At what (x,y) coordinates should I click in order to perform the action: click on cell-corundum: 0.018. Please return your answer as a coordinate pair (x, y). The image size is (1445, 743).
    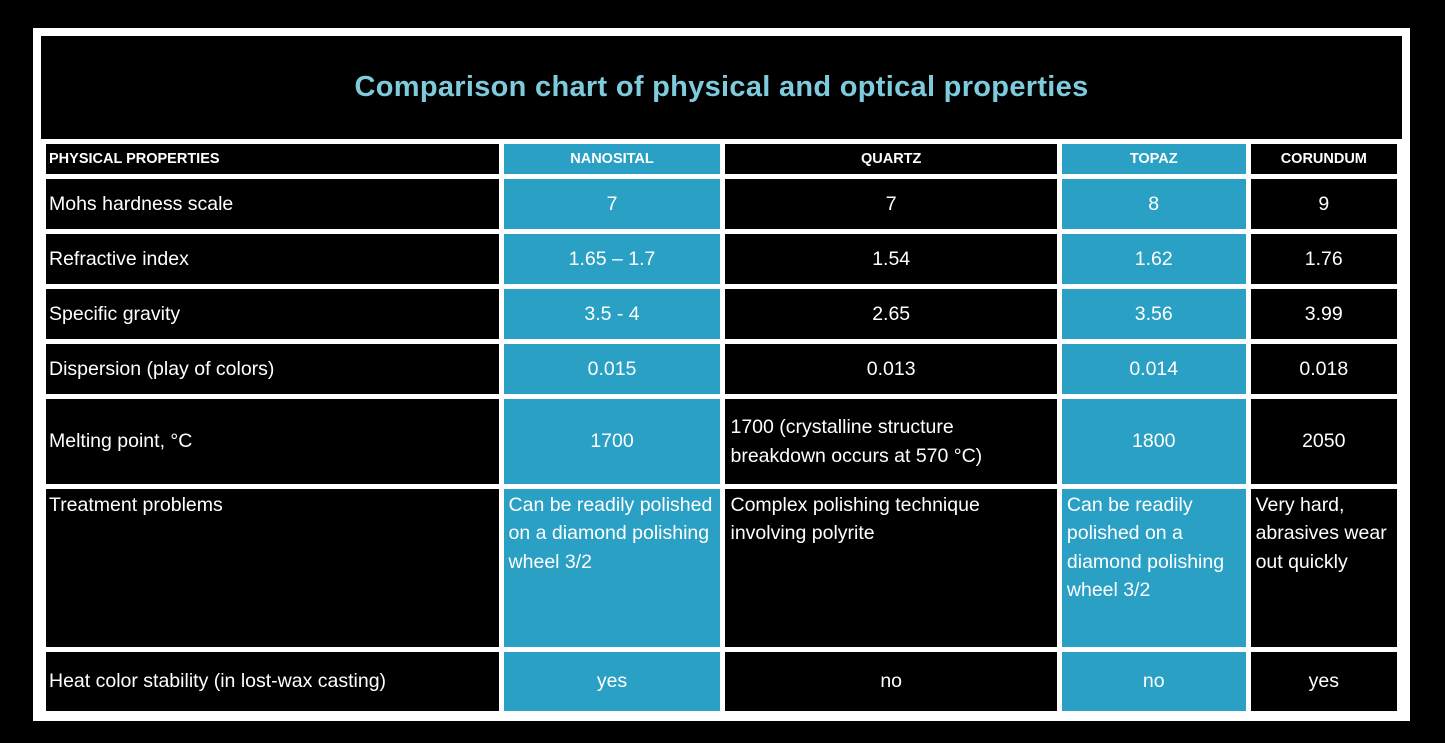
    Looking at the image, I should click on (1323, 369).